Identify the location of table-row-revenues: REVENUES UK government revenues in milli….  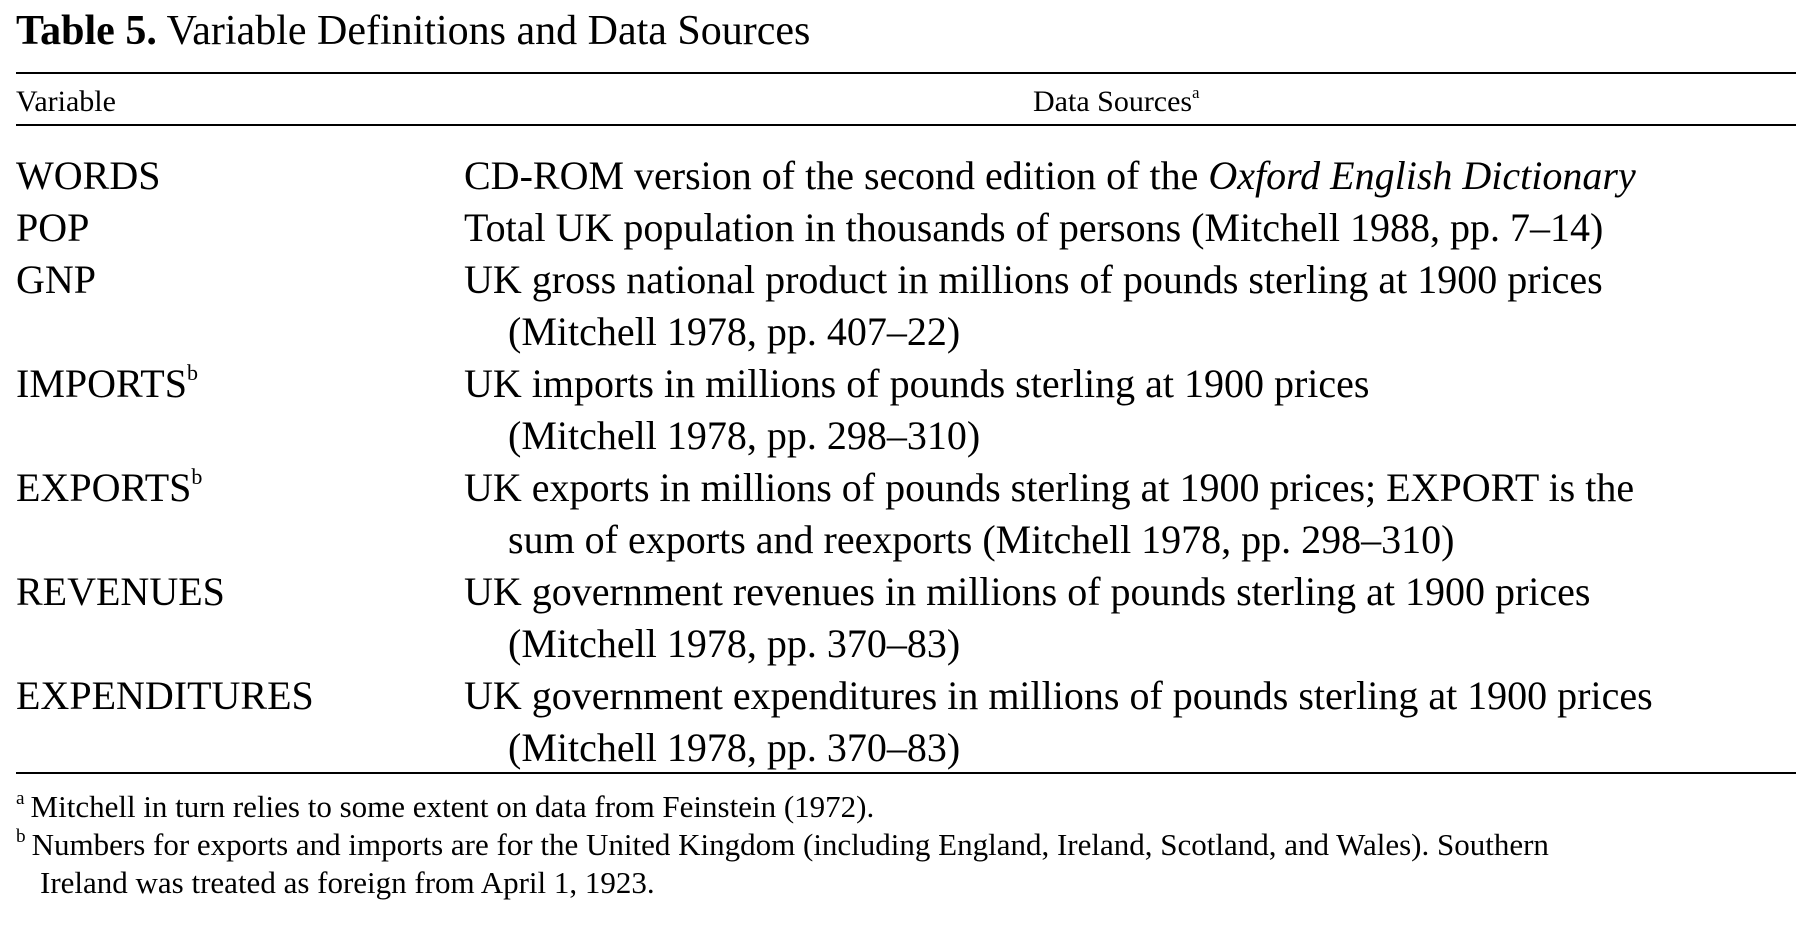
(906, 618).